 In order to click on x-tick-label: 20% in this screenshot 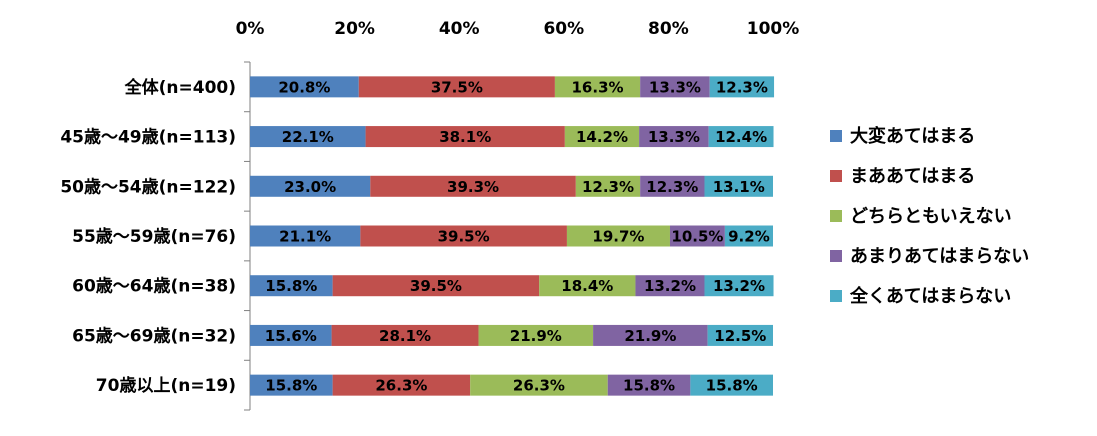, I will do `click(354, 29)`.